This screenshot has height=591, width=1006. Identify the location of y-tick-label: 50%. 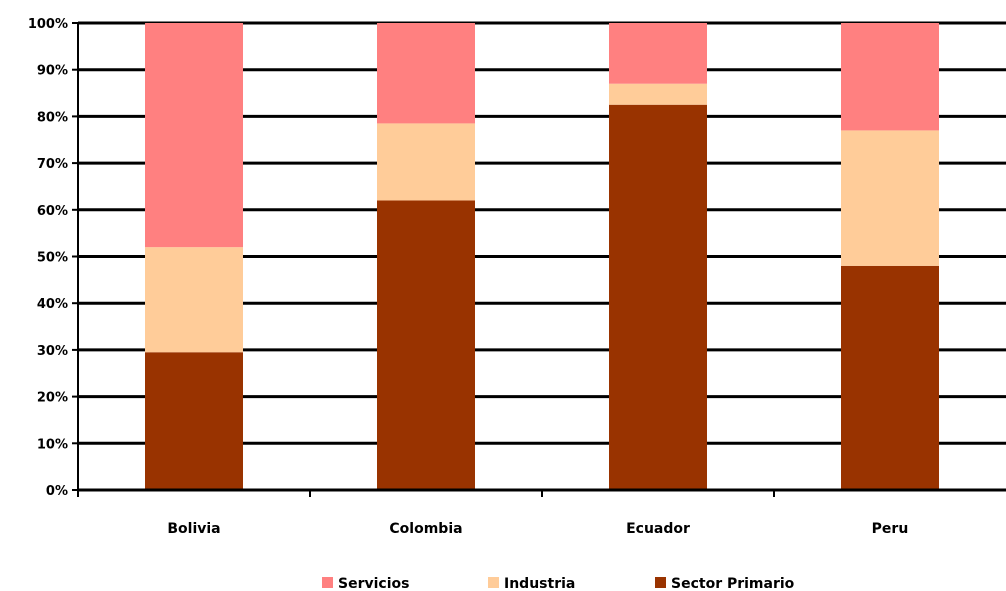
(52, 258).